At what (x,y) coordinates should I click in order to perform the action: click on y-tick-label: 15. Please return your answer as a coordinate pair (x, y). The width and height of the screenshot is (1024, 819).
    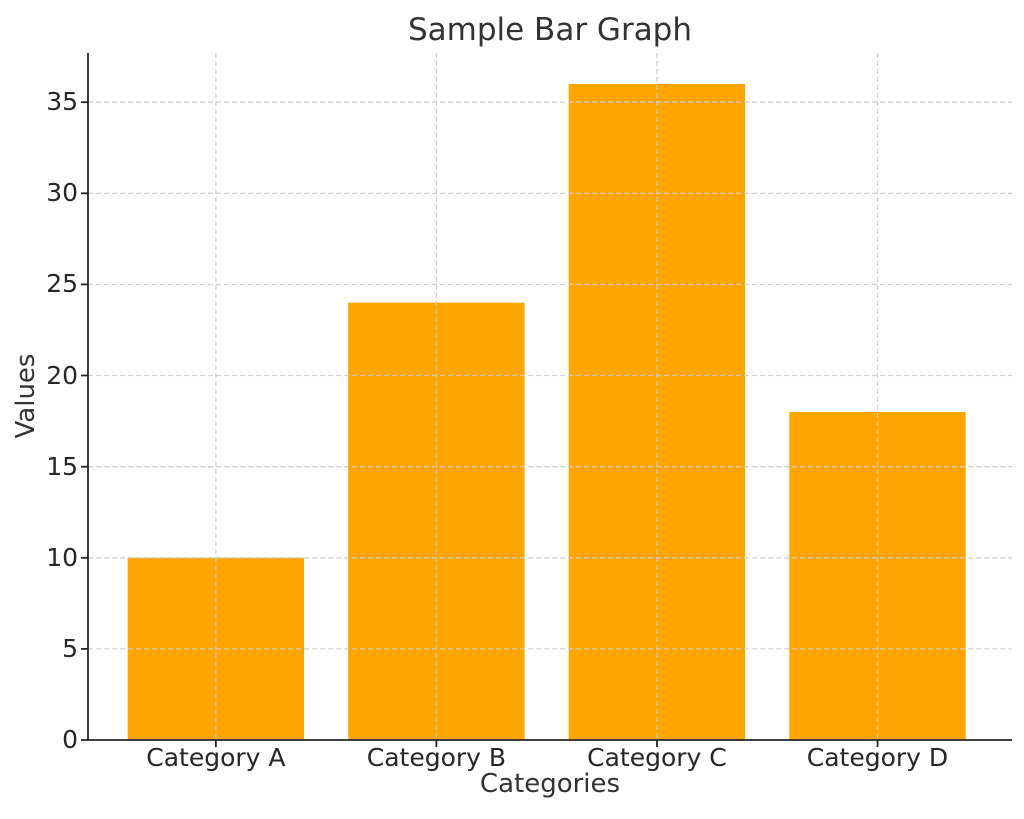
    Looking at the image, I should click on (62, 466).